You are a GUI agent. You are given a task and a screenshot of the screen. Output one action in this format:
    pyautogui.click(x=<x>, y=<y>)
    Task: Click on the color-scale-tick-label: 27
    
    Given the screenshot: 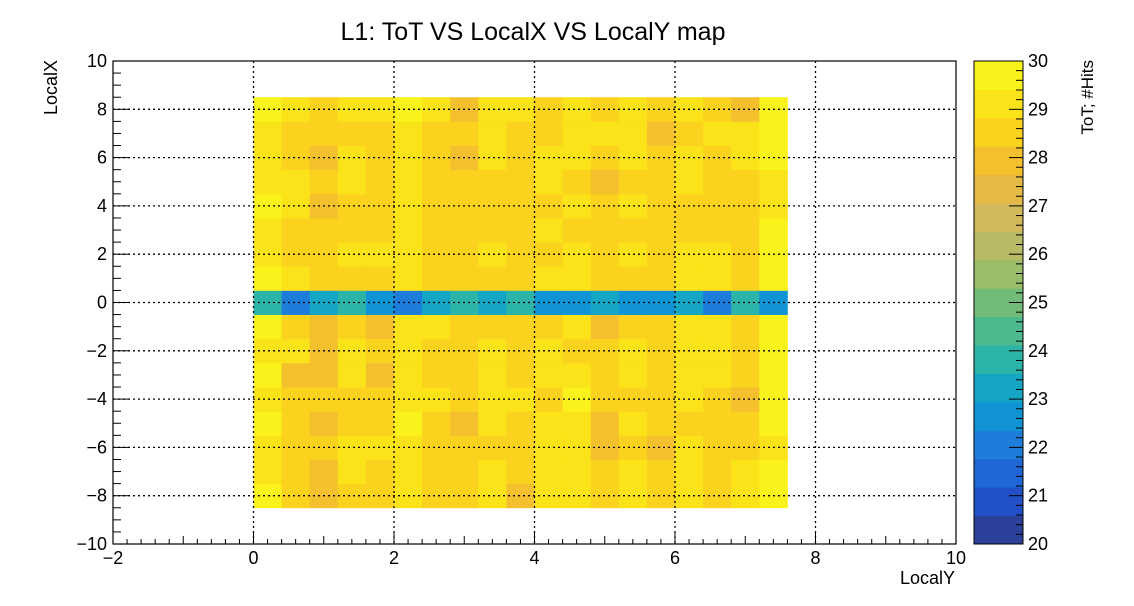 What is the action you would take?
    pyautogui.click(x=1038, y=206)
    